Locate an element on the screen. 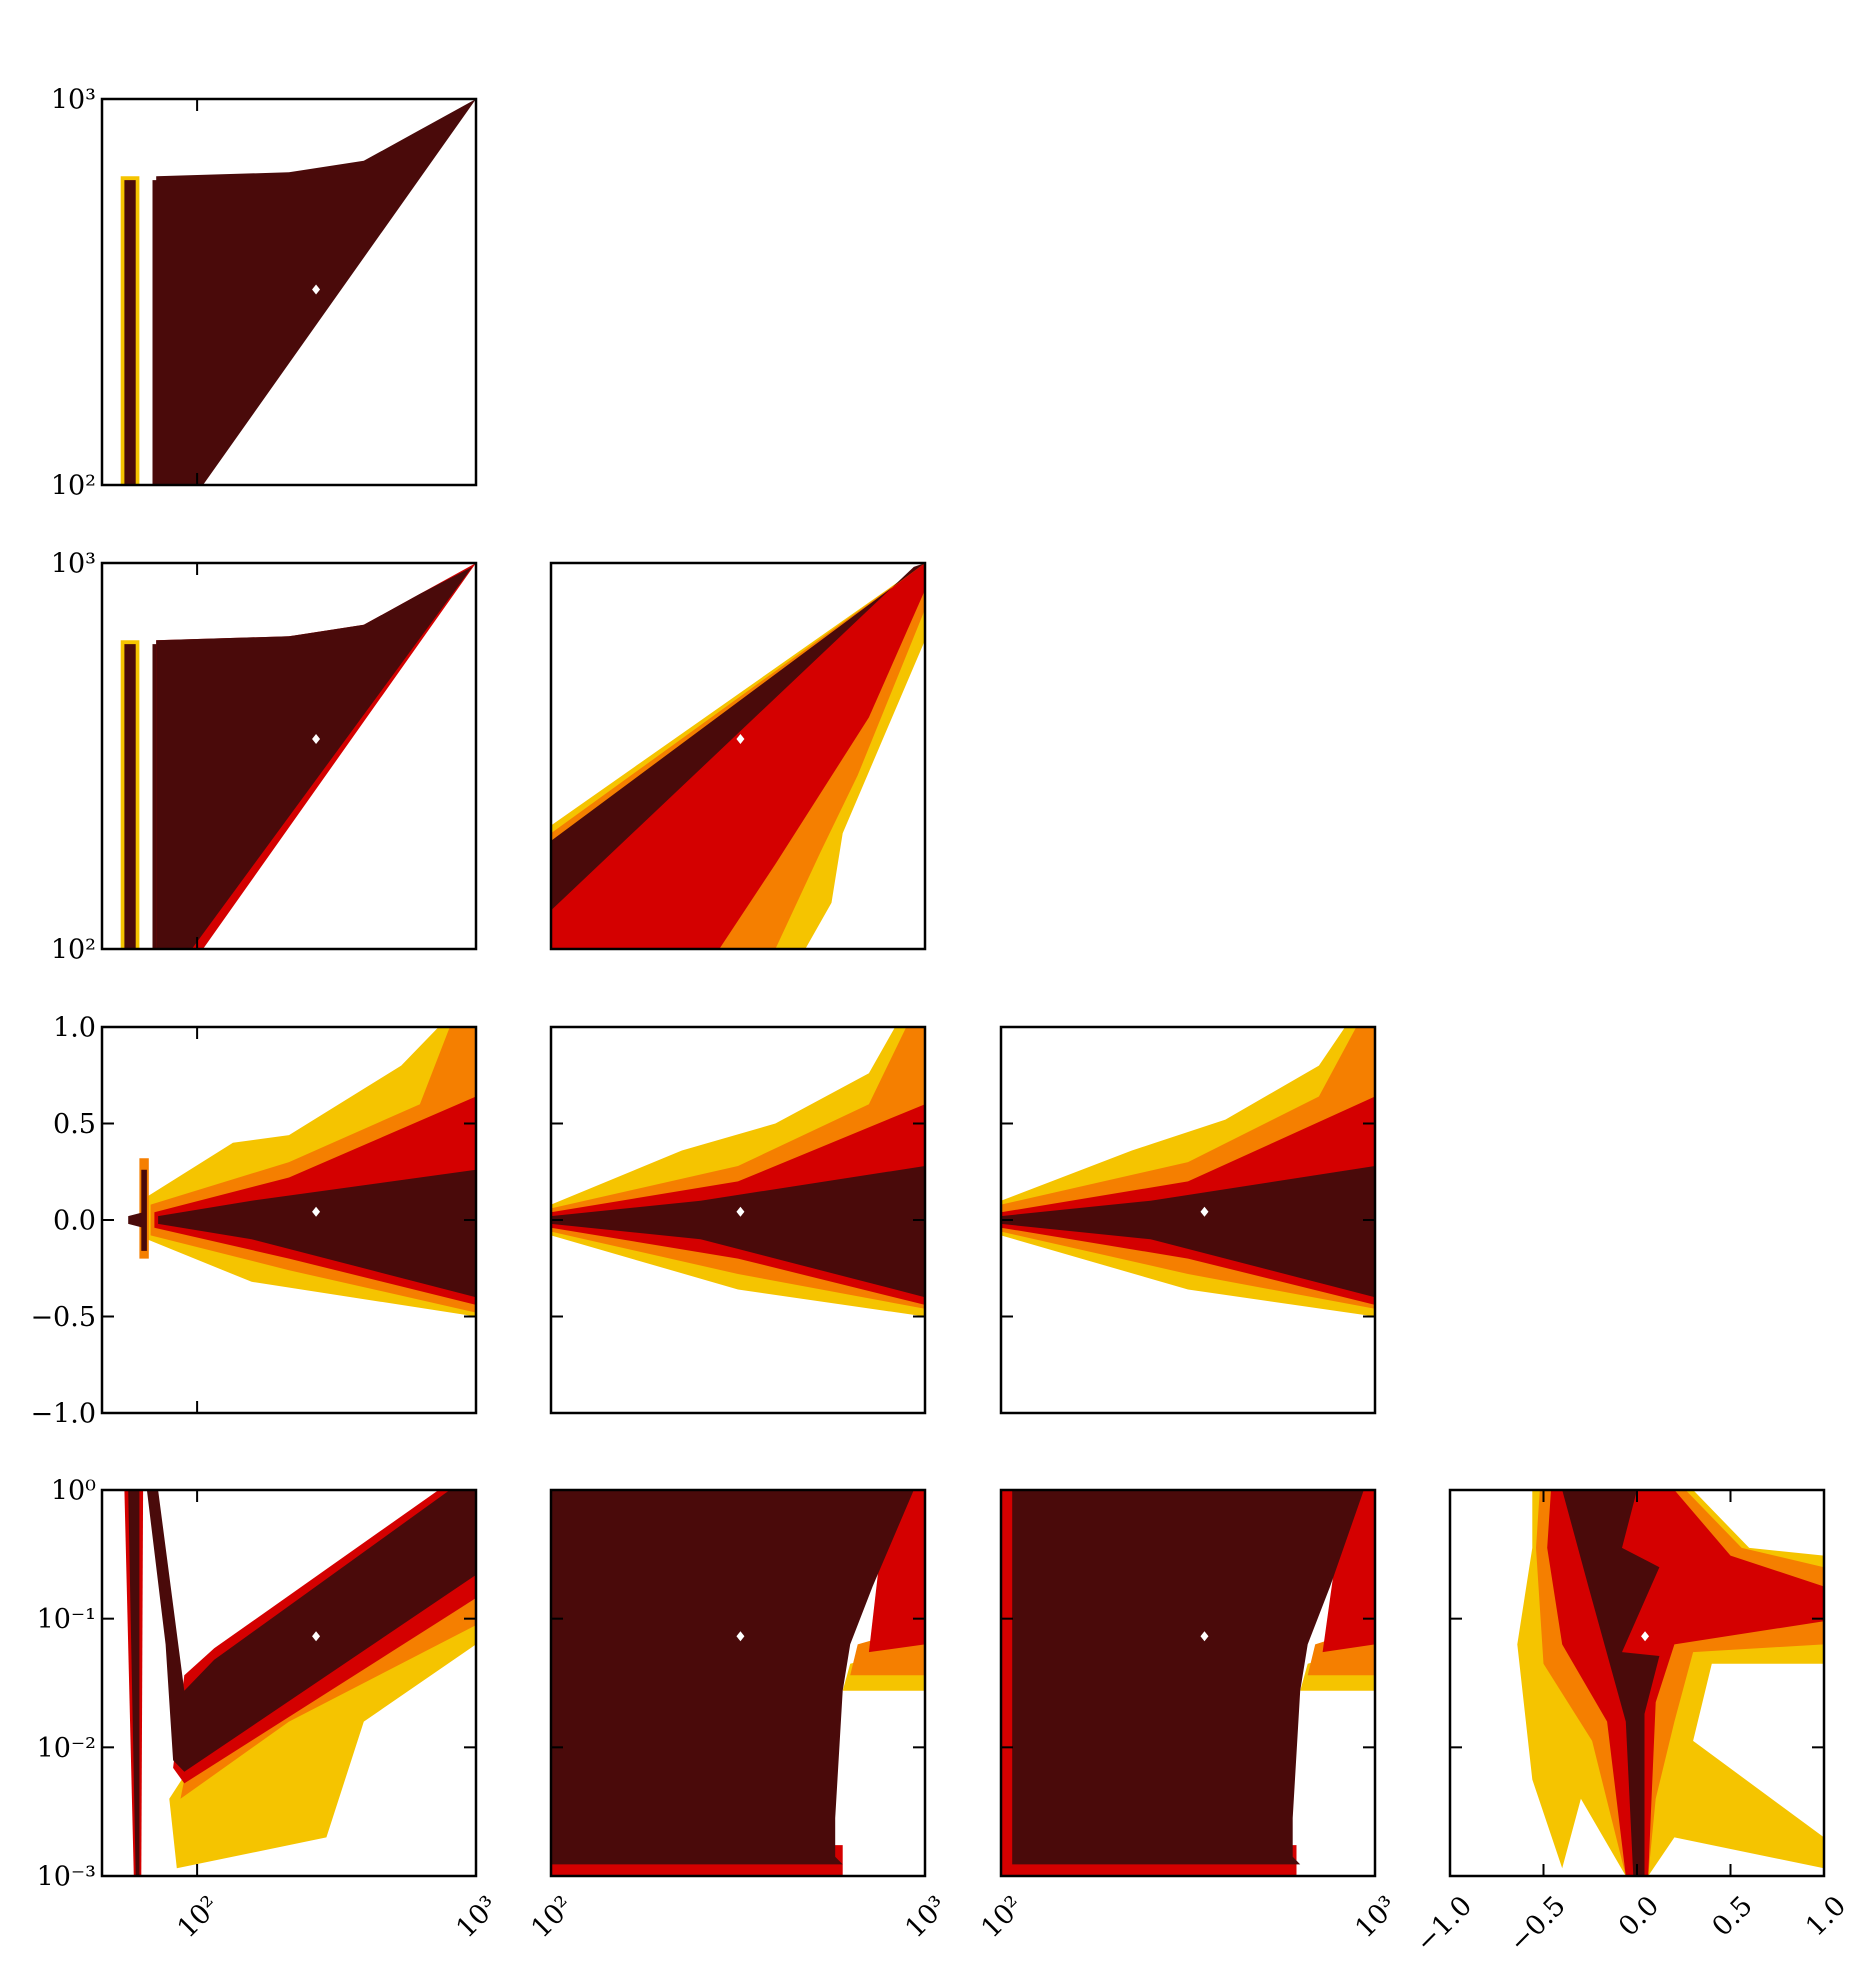  y-tick-label: −0.5 is located at coordinates (63, 1317).